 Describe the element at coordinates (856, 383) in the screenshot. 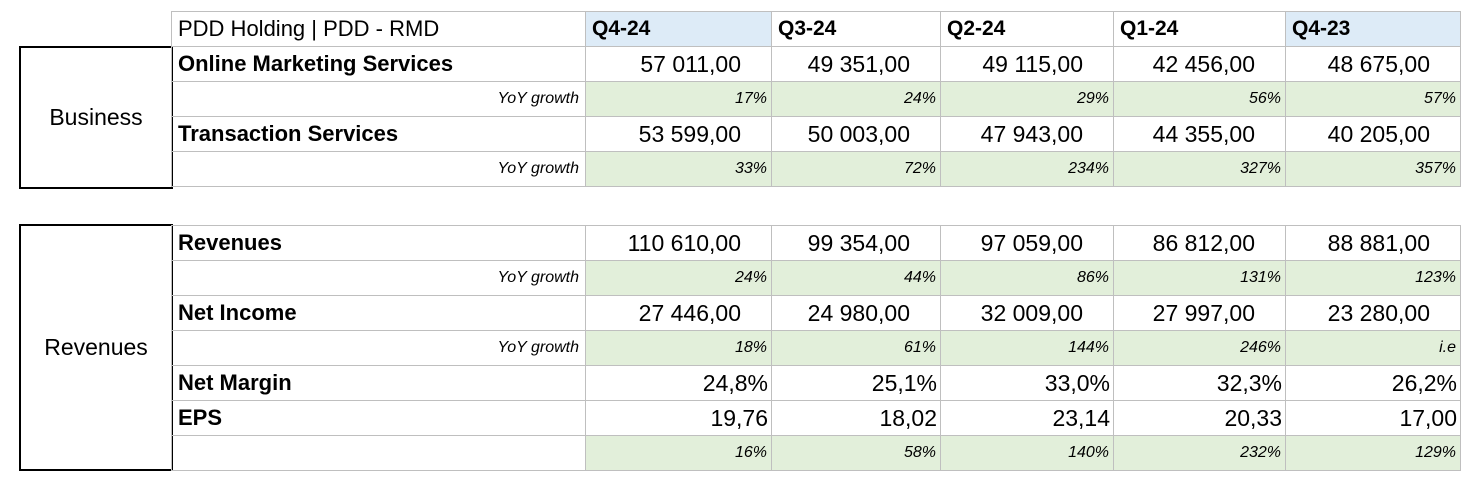

I see `value-cell: 25,1%` at that location.